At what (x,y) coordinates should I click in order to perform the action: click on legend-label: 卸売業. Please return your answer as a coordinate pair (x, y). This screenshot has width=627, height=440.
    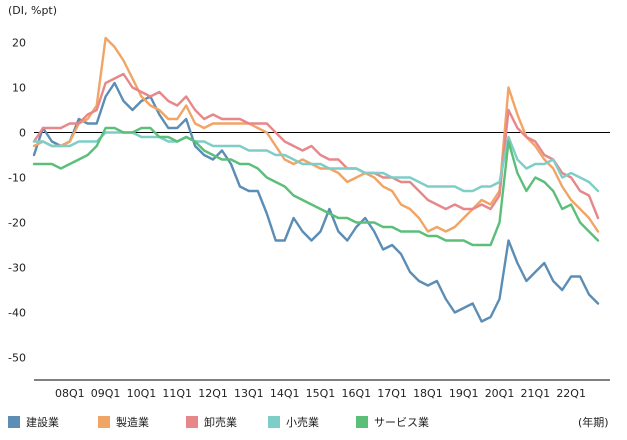
    Looking at the image, I should click on (220, 422).